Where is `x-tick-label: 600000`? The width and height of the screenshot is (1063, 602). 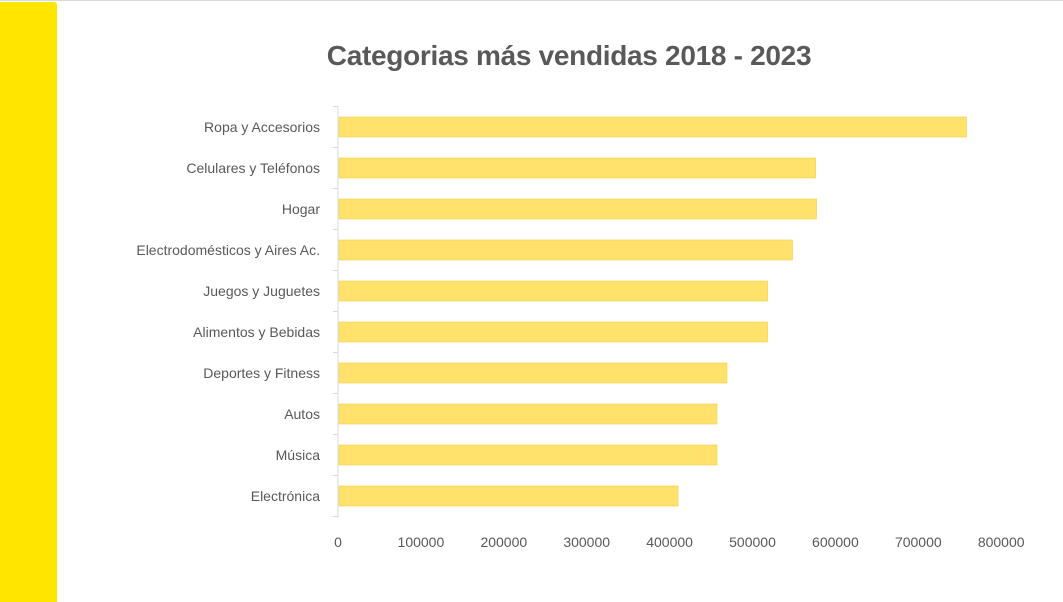 x-tick-label: 600000 is located at coordinates (835, 542).